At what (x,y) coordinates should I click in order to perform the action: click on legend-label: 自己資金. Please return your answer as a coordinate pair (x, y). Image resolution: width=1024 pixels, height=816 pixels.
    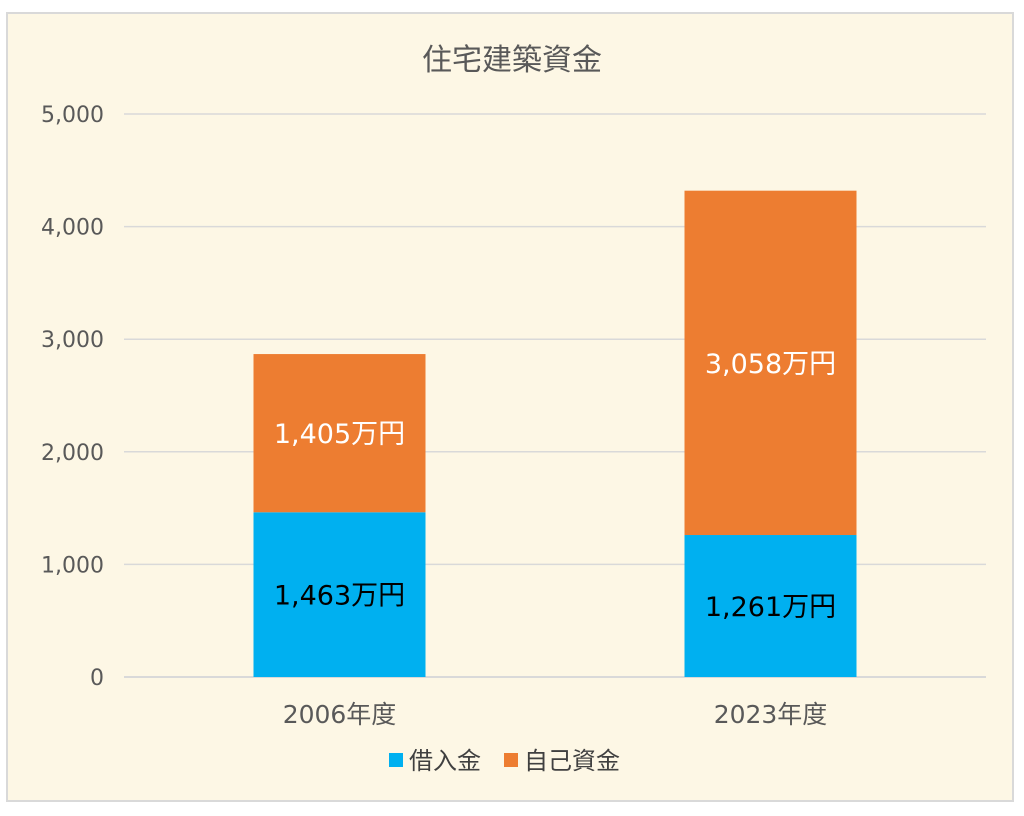
    Looking at the image, I should click on (572, 761).